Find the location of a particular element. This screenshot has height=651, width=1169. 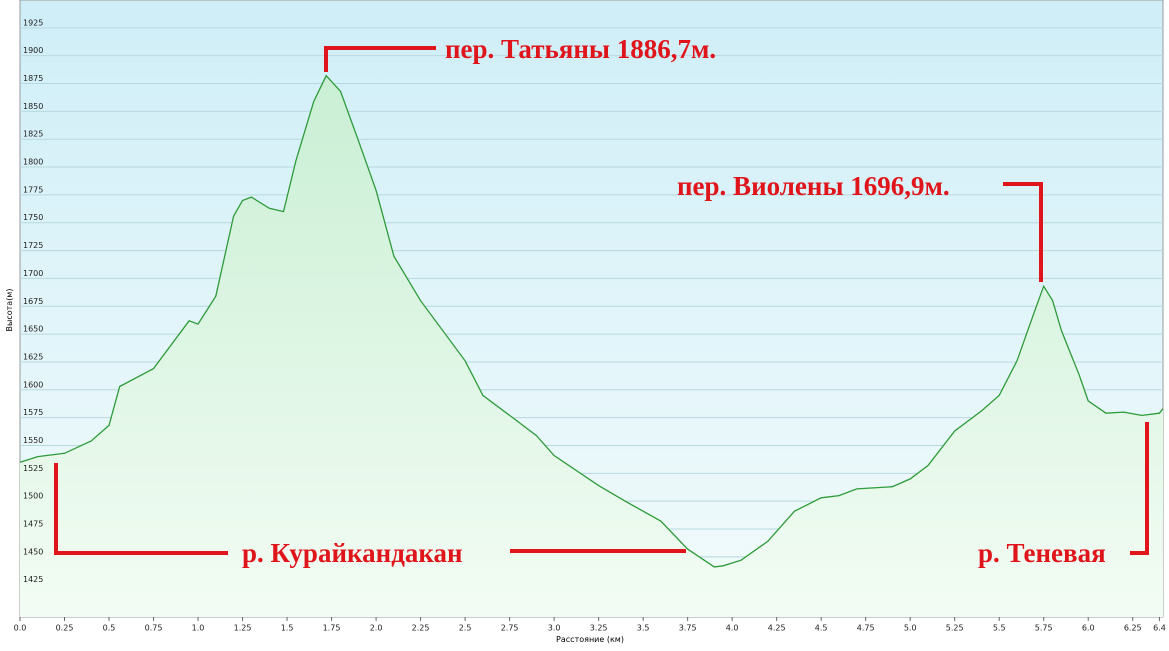

y-tick-label: 1875 is located at coordinates (33, 78).